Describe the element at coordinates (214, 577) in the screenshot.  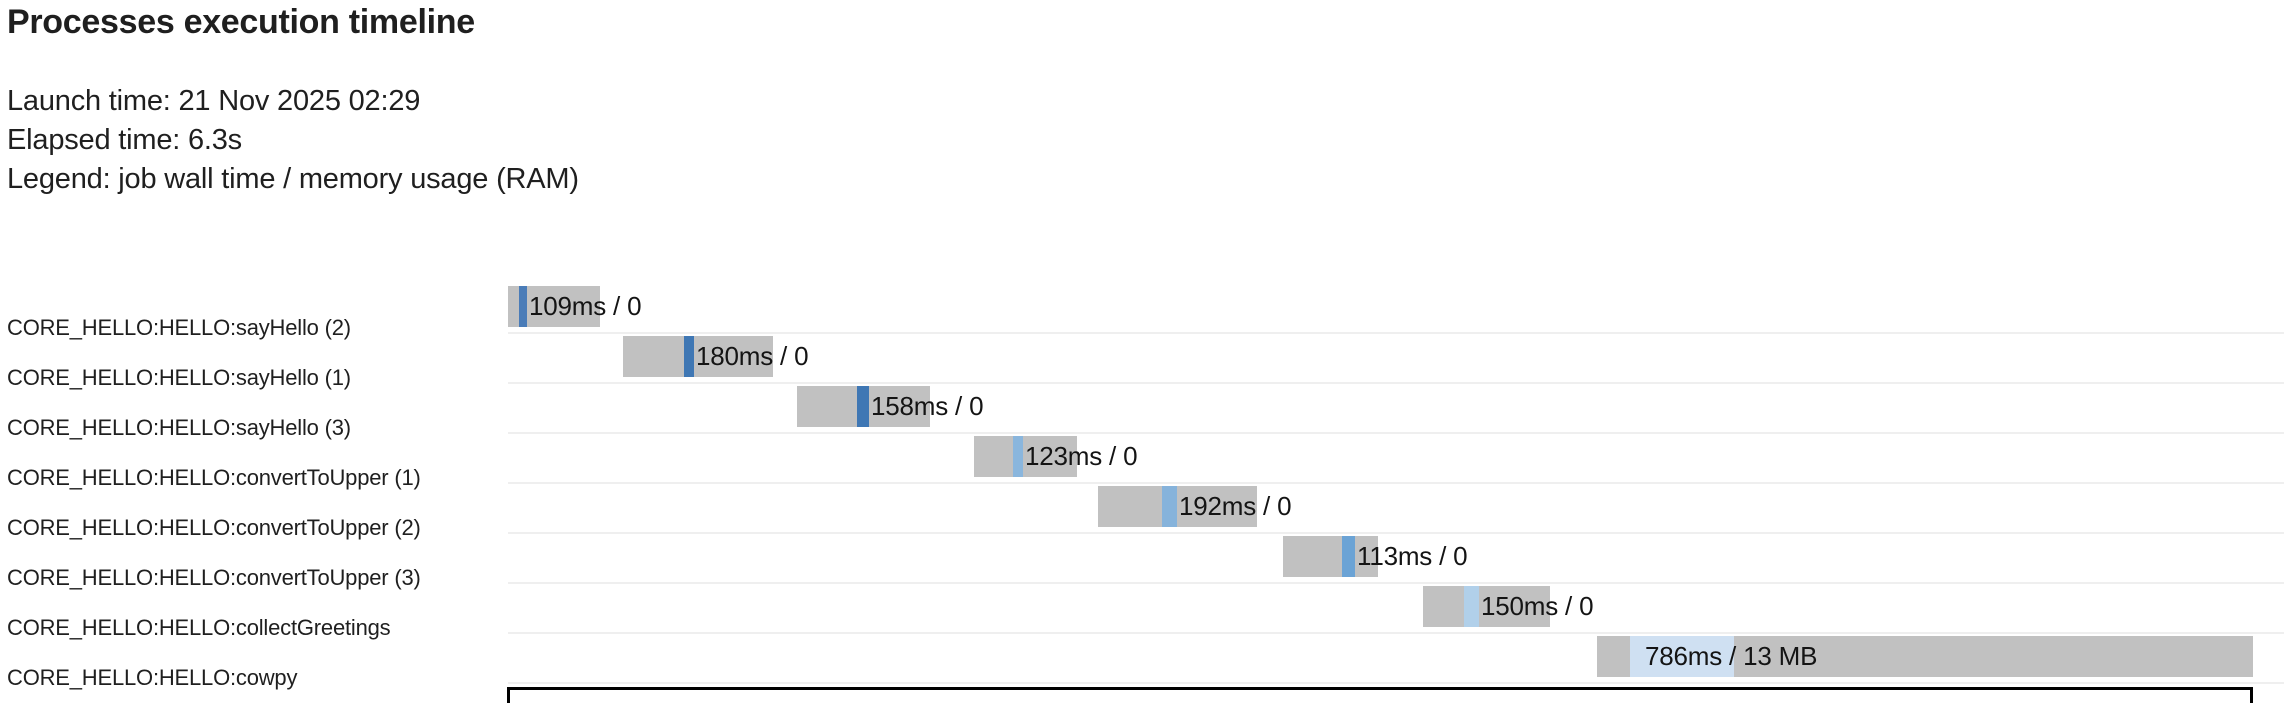
I see `process-row-label: CORE_HELLO:HELLO:convertToUpper (3)` at that location.